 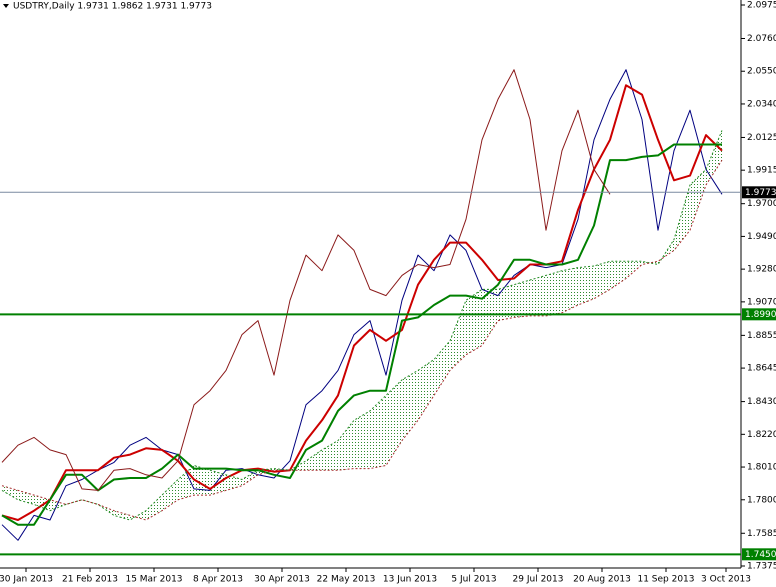 I want to click on x-tick-label: 15 Mar 2013, so click(x=153, y=580).